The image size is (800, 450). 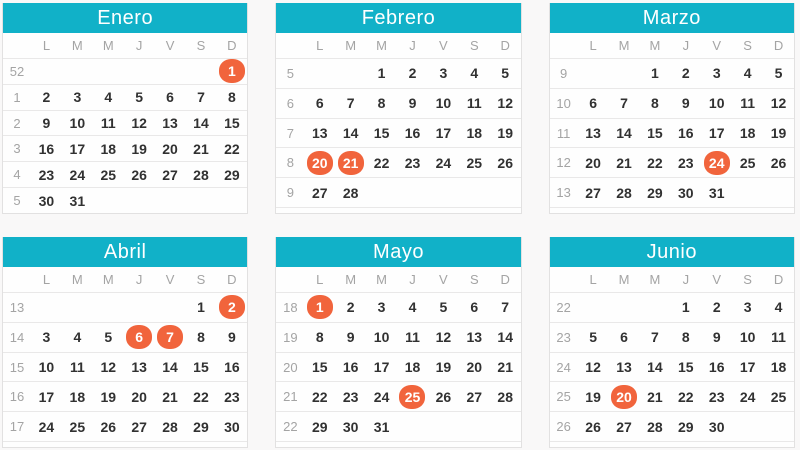 I want to click on highlighted-day: 25, so click(x=412, y=396).